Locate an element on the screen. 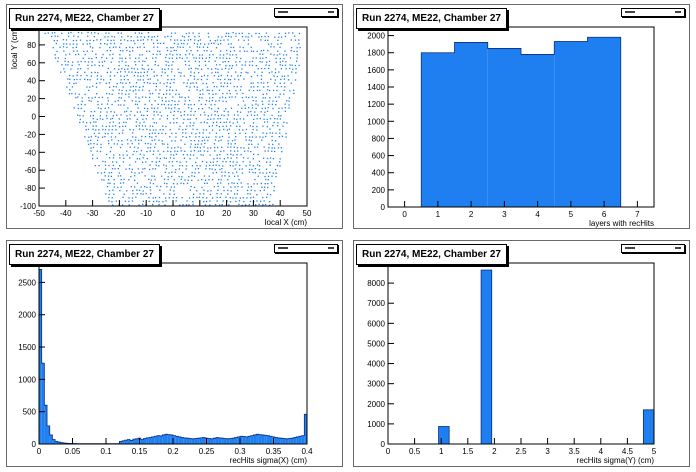  y-tick-label: 4000 is located at coordinates (376, 364).